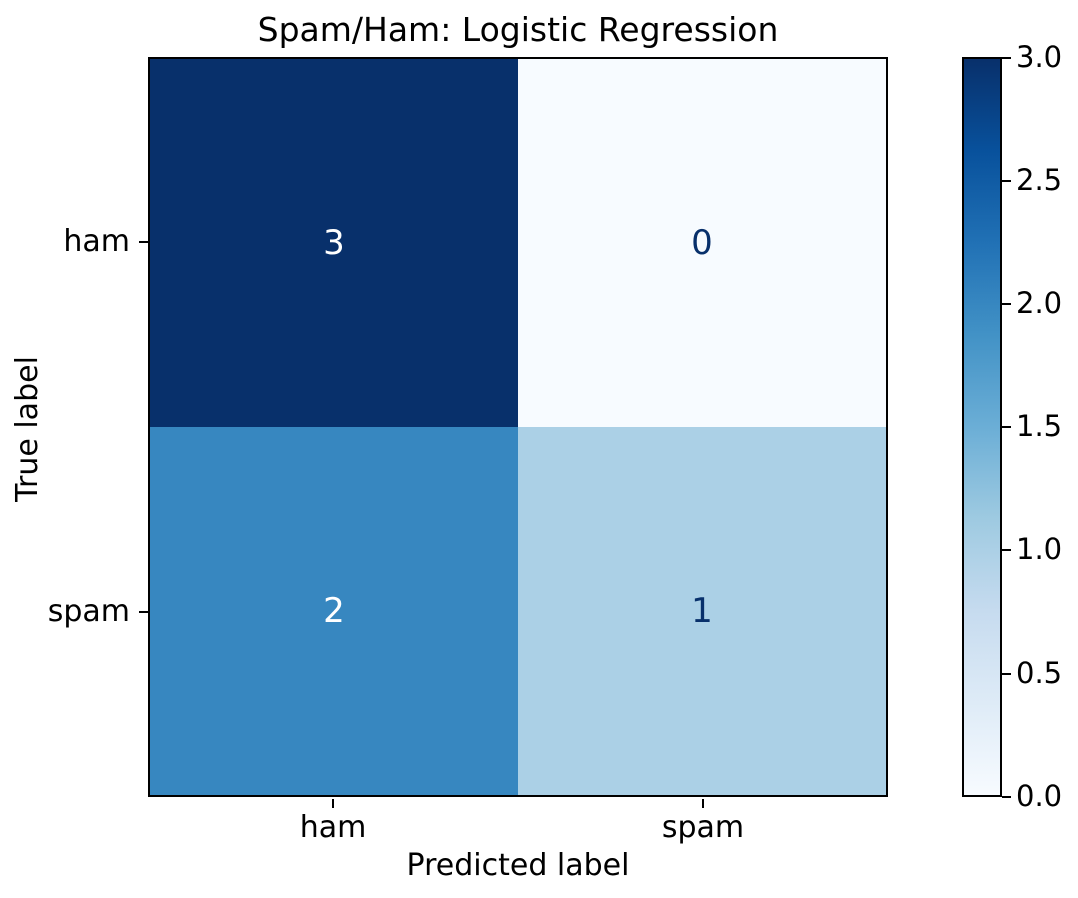 The width and height of the screenshot is (1078, 898). I want to click on colorbar-tick-label: 2.5, so click(1039, 180).